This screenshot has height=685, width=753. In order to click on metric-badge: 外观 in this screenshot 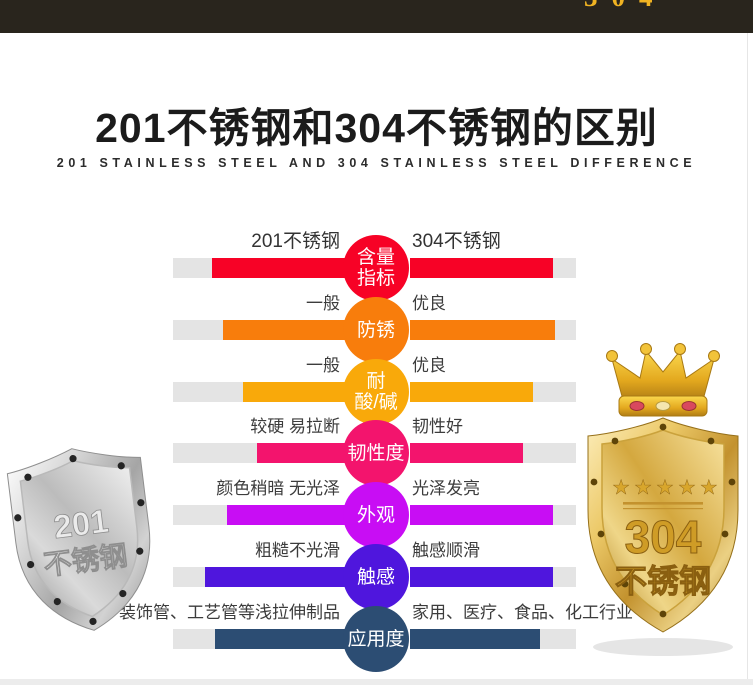, I will do `click(376, 515)`.